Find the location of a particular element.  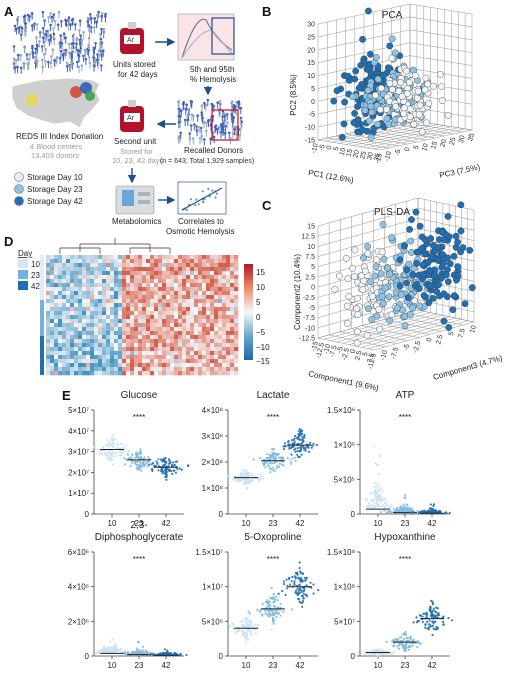

x-tick-label: 10 is located at coordinates (246, 665).